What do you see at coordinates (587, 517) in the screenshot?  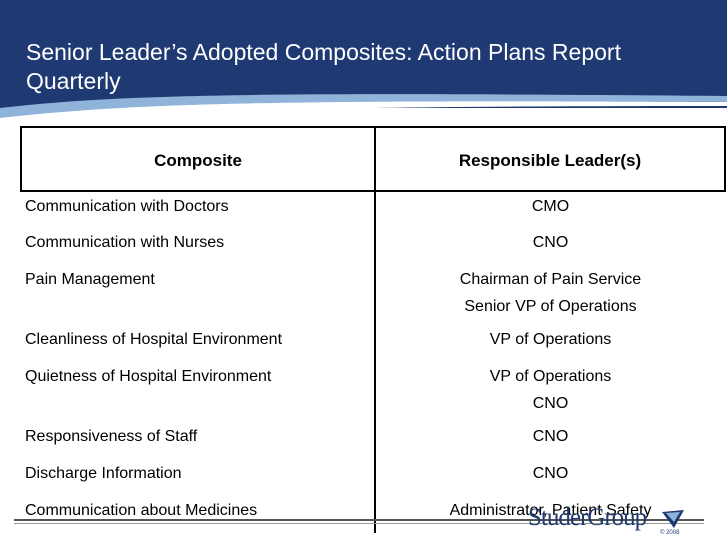 I see `studer-group-logo: StuderGroup` at bounding box center [587, 517].